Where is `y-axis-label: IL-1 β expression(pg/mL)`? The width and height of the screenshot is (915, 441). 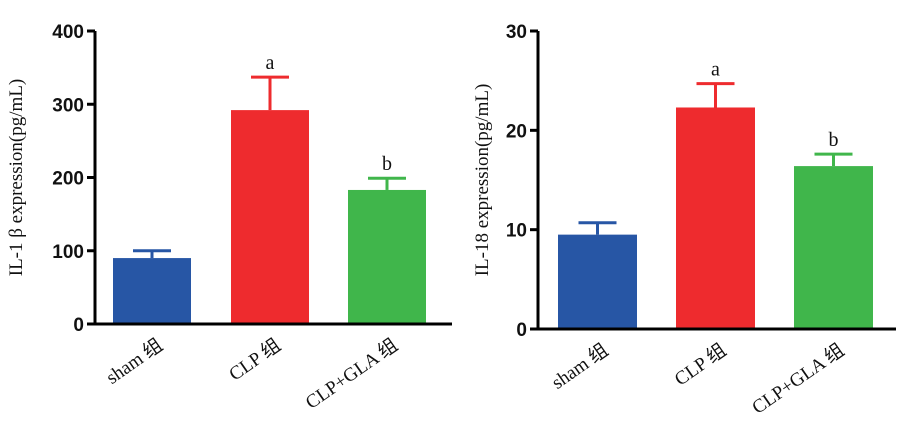 y-axis-label: IL-1 β expression(pg/mL) is located at coordinates (16, 178).